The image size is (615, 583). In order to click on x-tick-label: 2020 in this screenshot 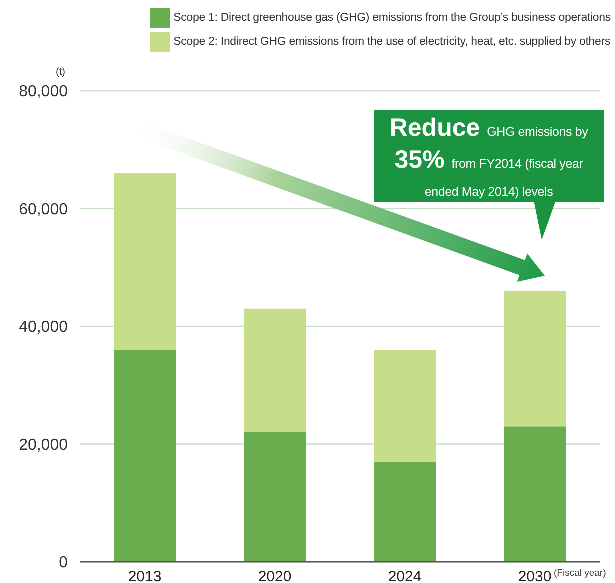, I will do `click(275, 575)`.